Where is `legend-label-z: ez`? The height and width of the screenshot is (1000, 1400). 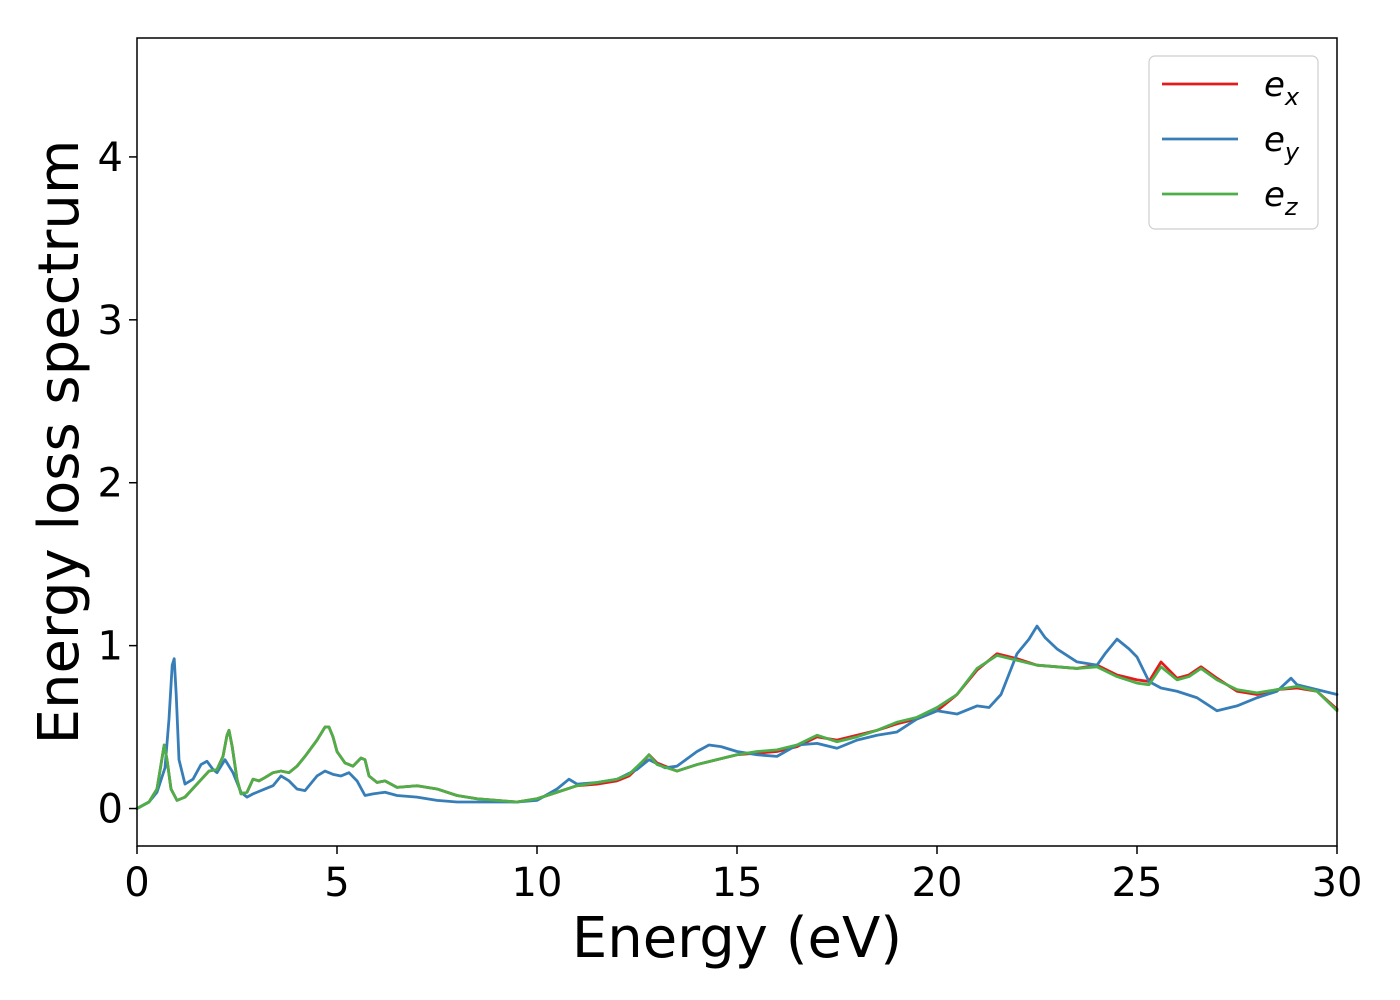
legend-label-z: ez is located at coordinates (1281, 198).